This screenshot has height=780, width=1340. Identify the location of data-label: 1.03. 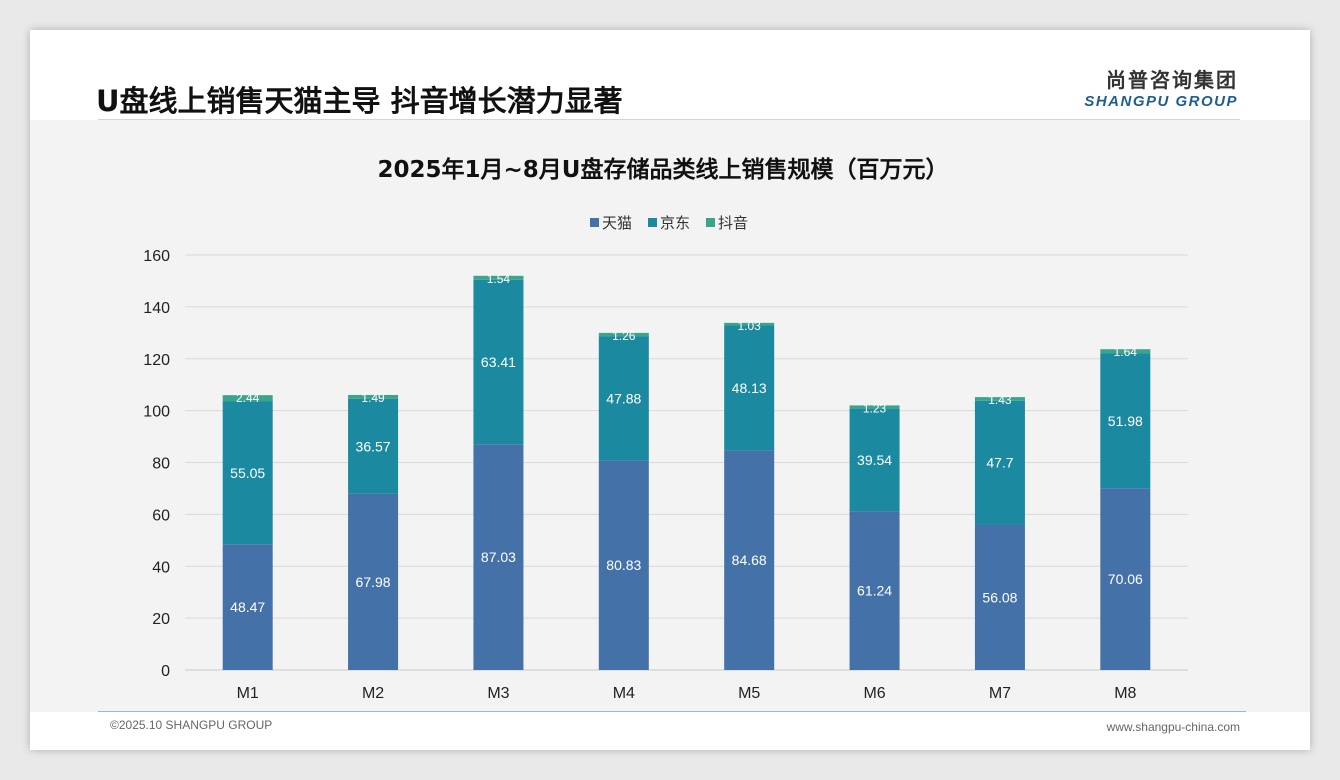
(750, 326).